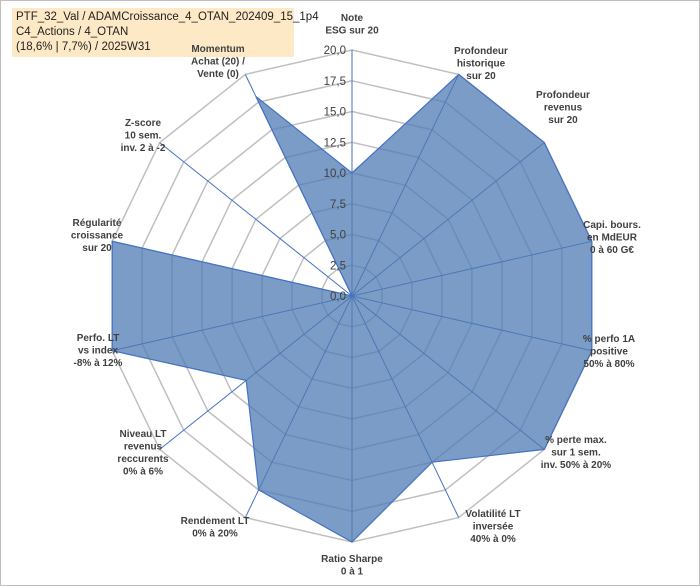  I want to click on axis-label-line: vs index, so click(98, 351).